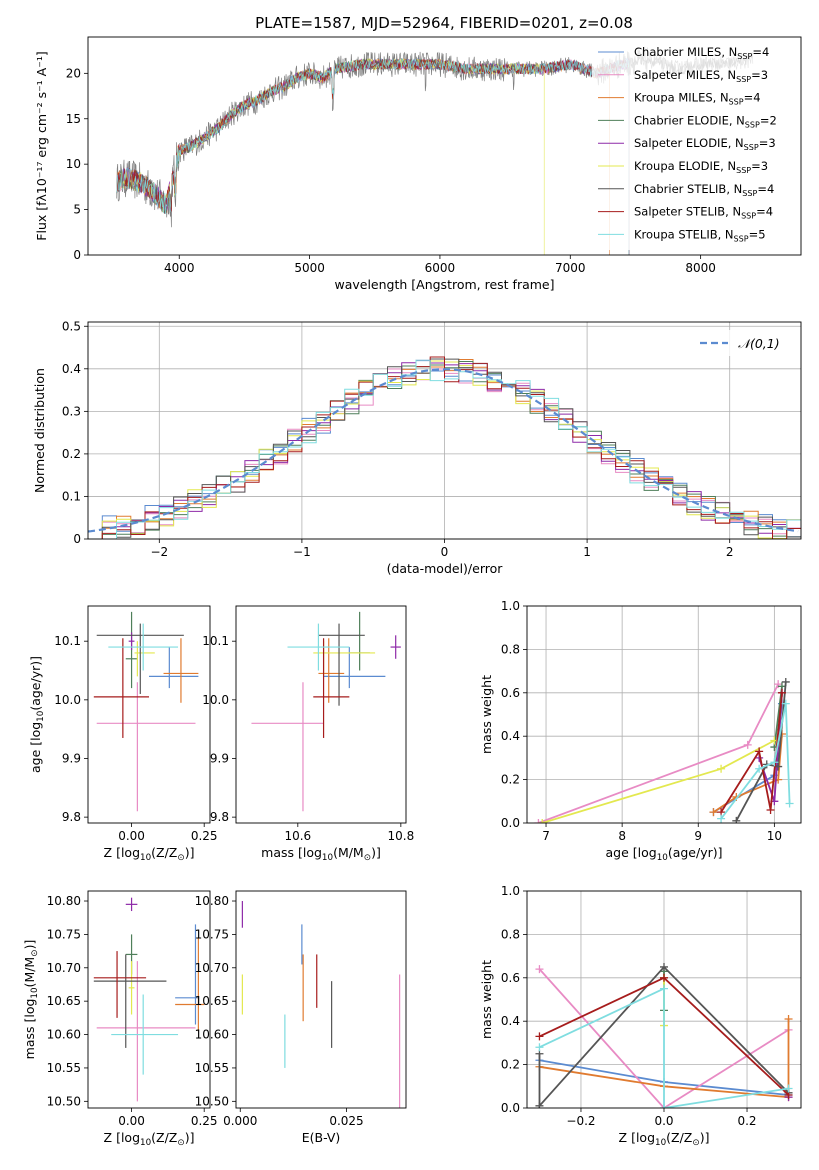  I want to click on y-tick-label: 9.8, so click(219, 817).